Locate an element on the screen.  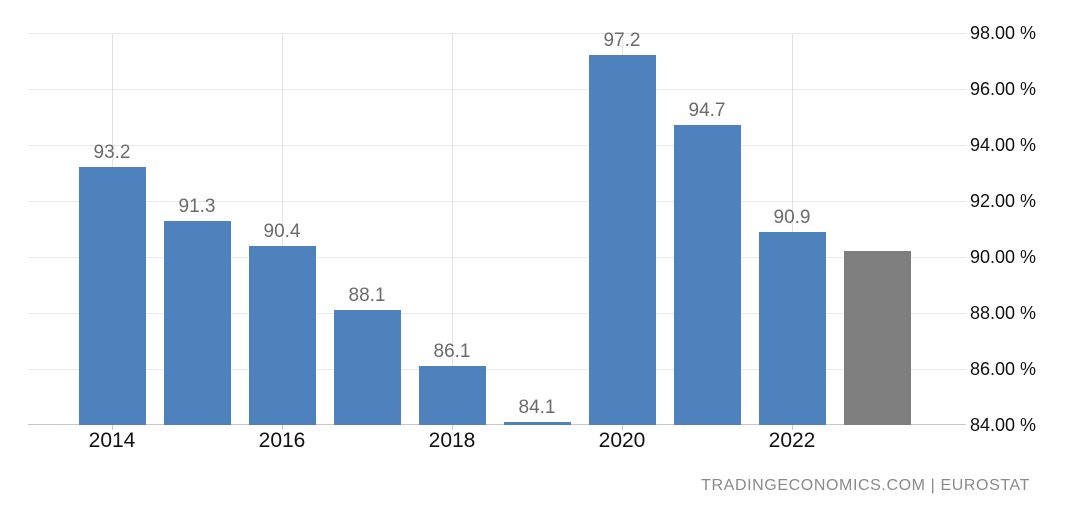
attribution-text: TRADINGECONOMICS.COM | EUROSTAT is located at coordinates (865, 485).